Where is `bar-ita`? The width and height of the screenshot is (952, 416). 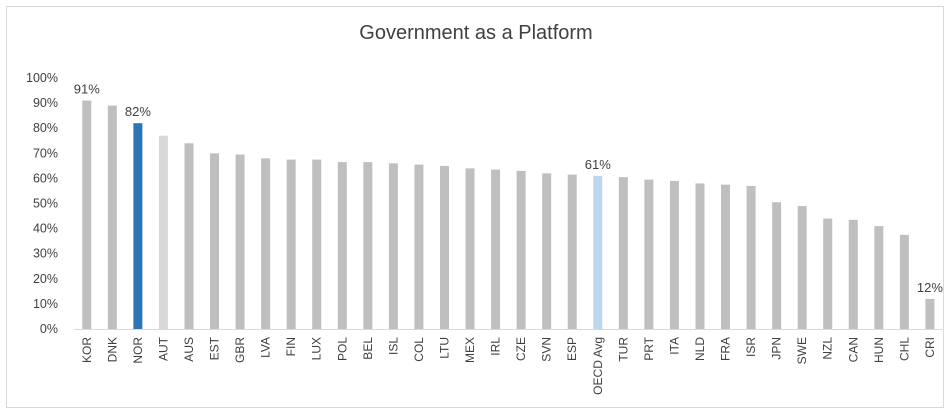
bar-ita is located at coordinates (674, 254).